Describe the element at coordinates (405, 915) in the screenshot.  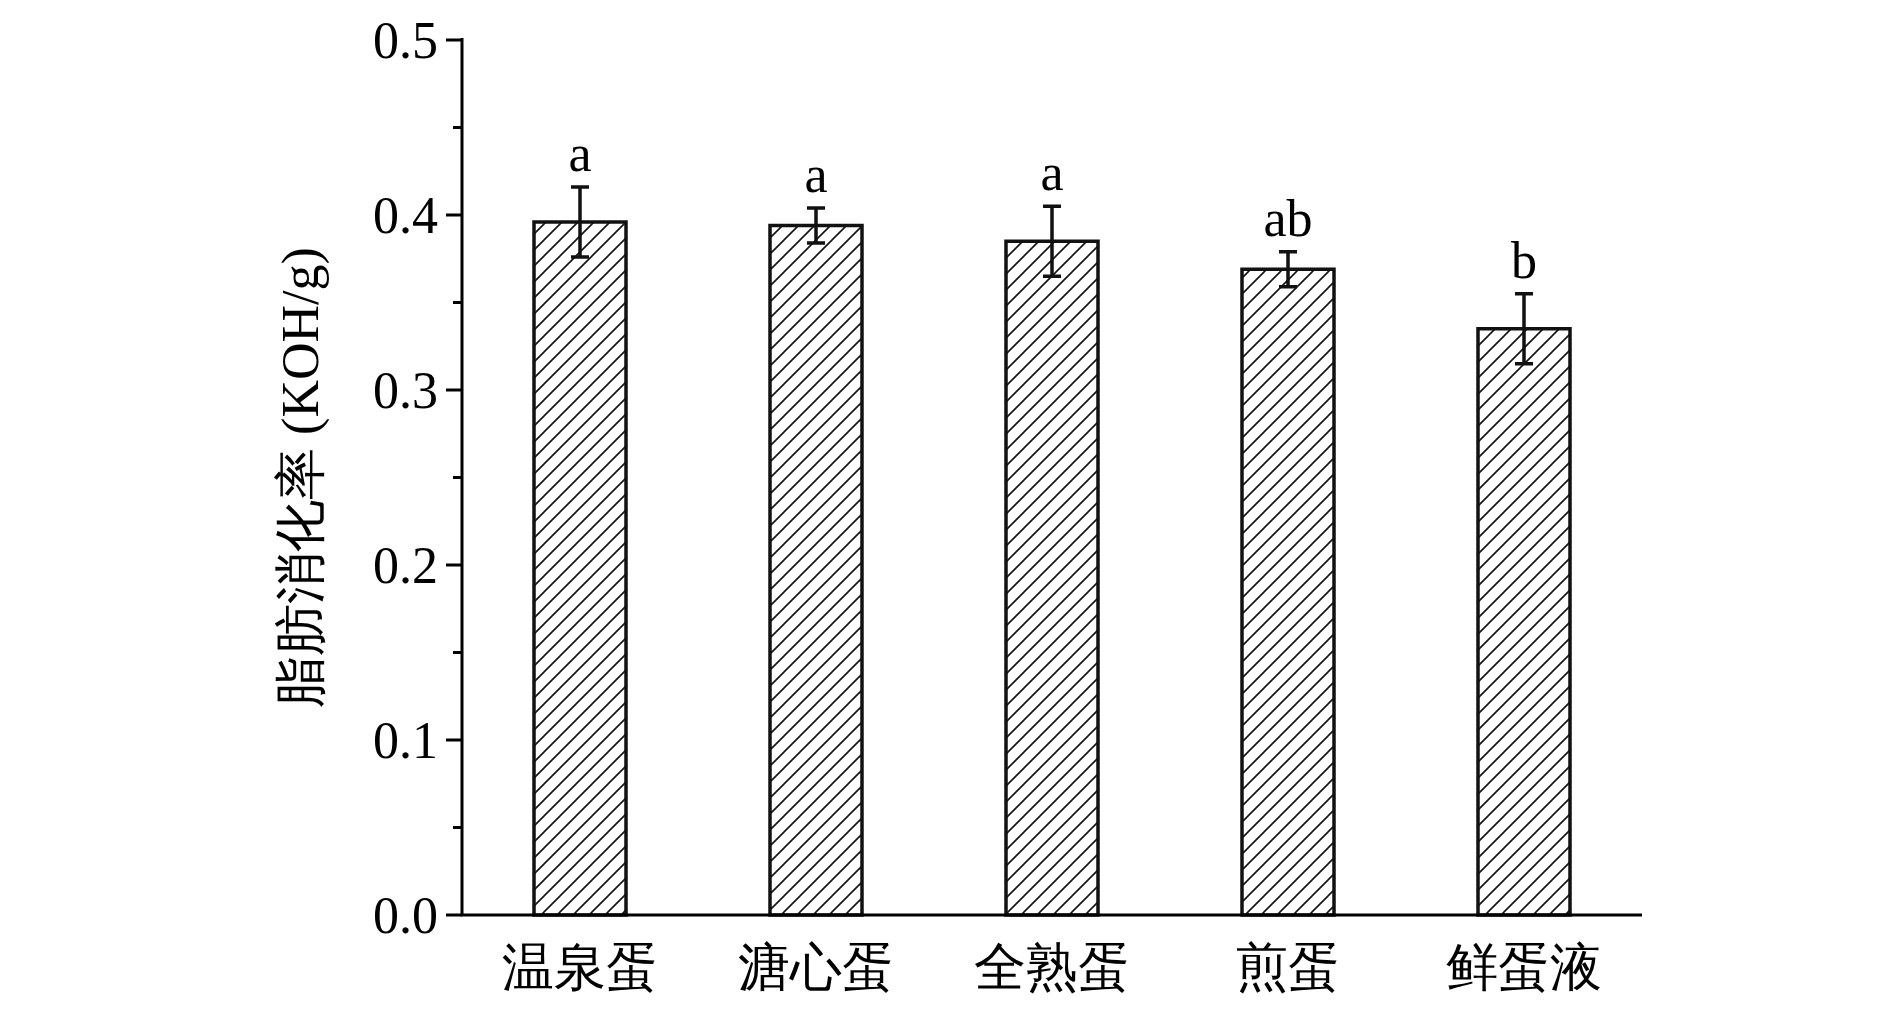
I see `y-tick-label: 0.0` at that location.